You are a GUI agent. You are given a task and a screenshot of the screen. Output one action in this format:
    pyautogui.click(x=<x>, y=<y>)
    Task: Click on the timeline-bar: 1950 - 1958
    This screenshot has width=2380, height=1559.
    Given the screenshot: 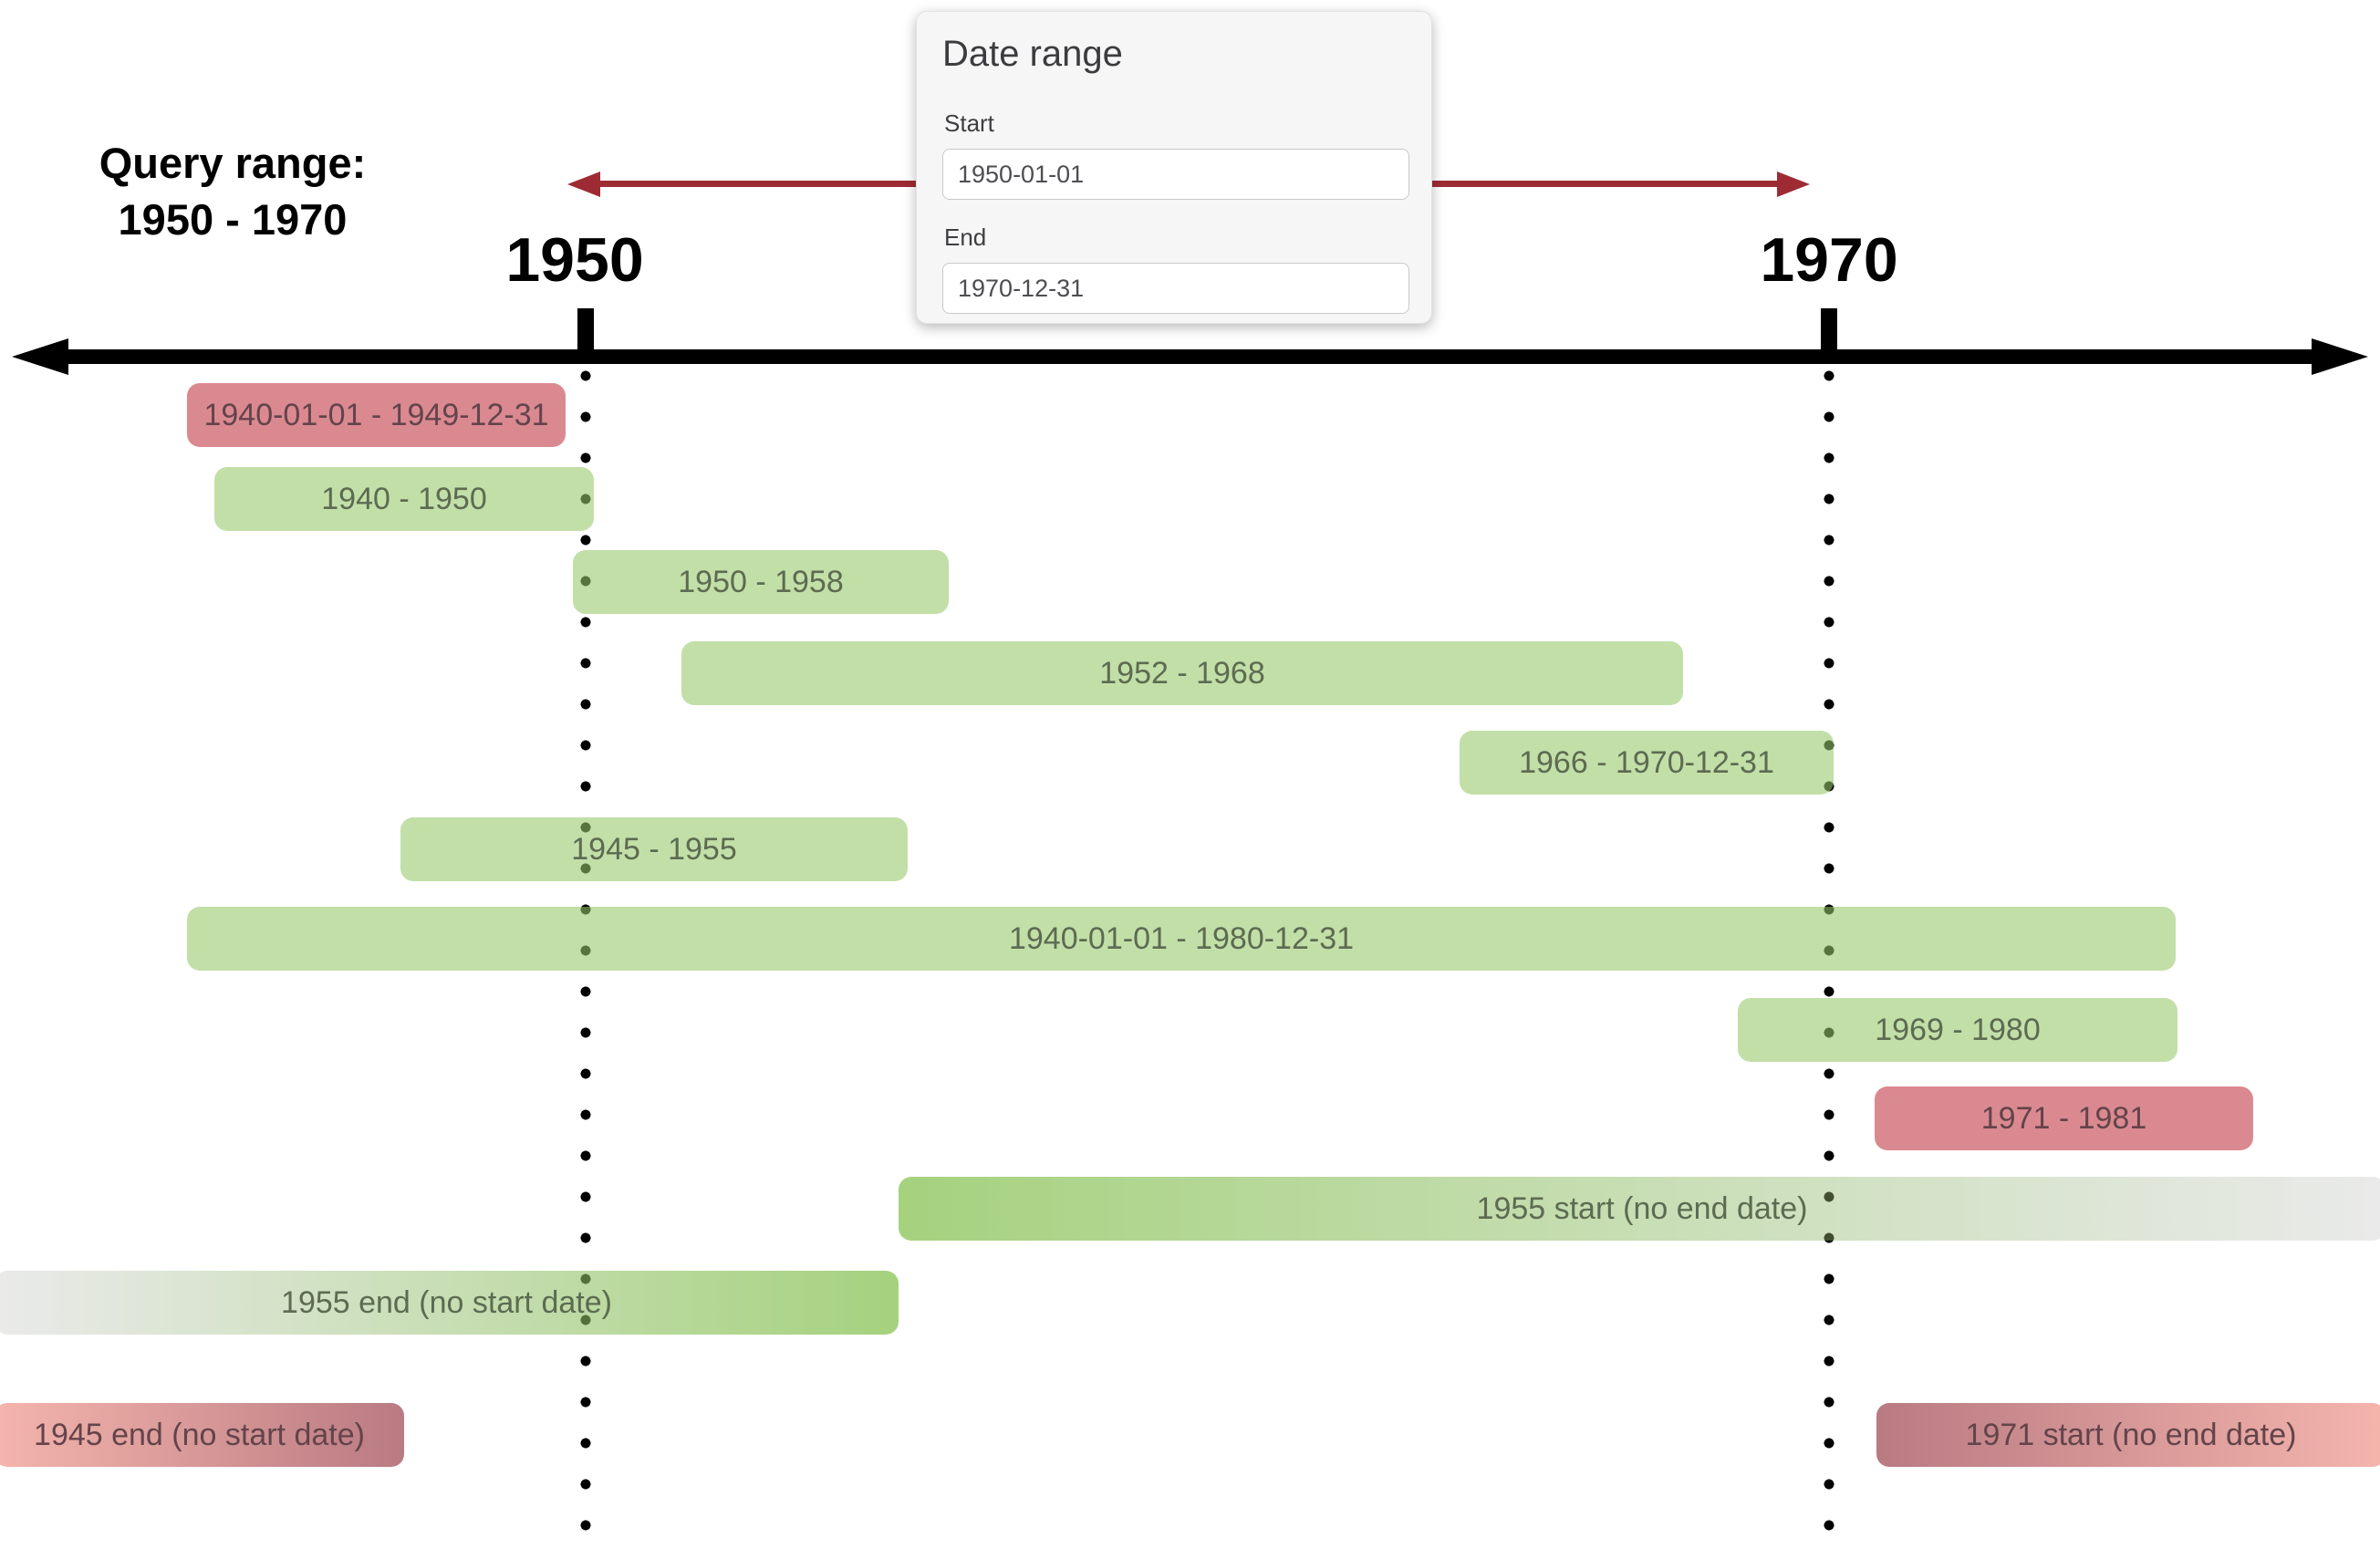 What is the action you would take?
    pyautogui.click(x=761, y=582)
    